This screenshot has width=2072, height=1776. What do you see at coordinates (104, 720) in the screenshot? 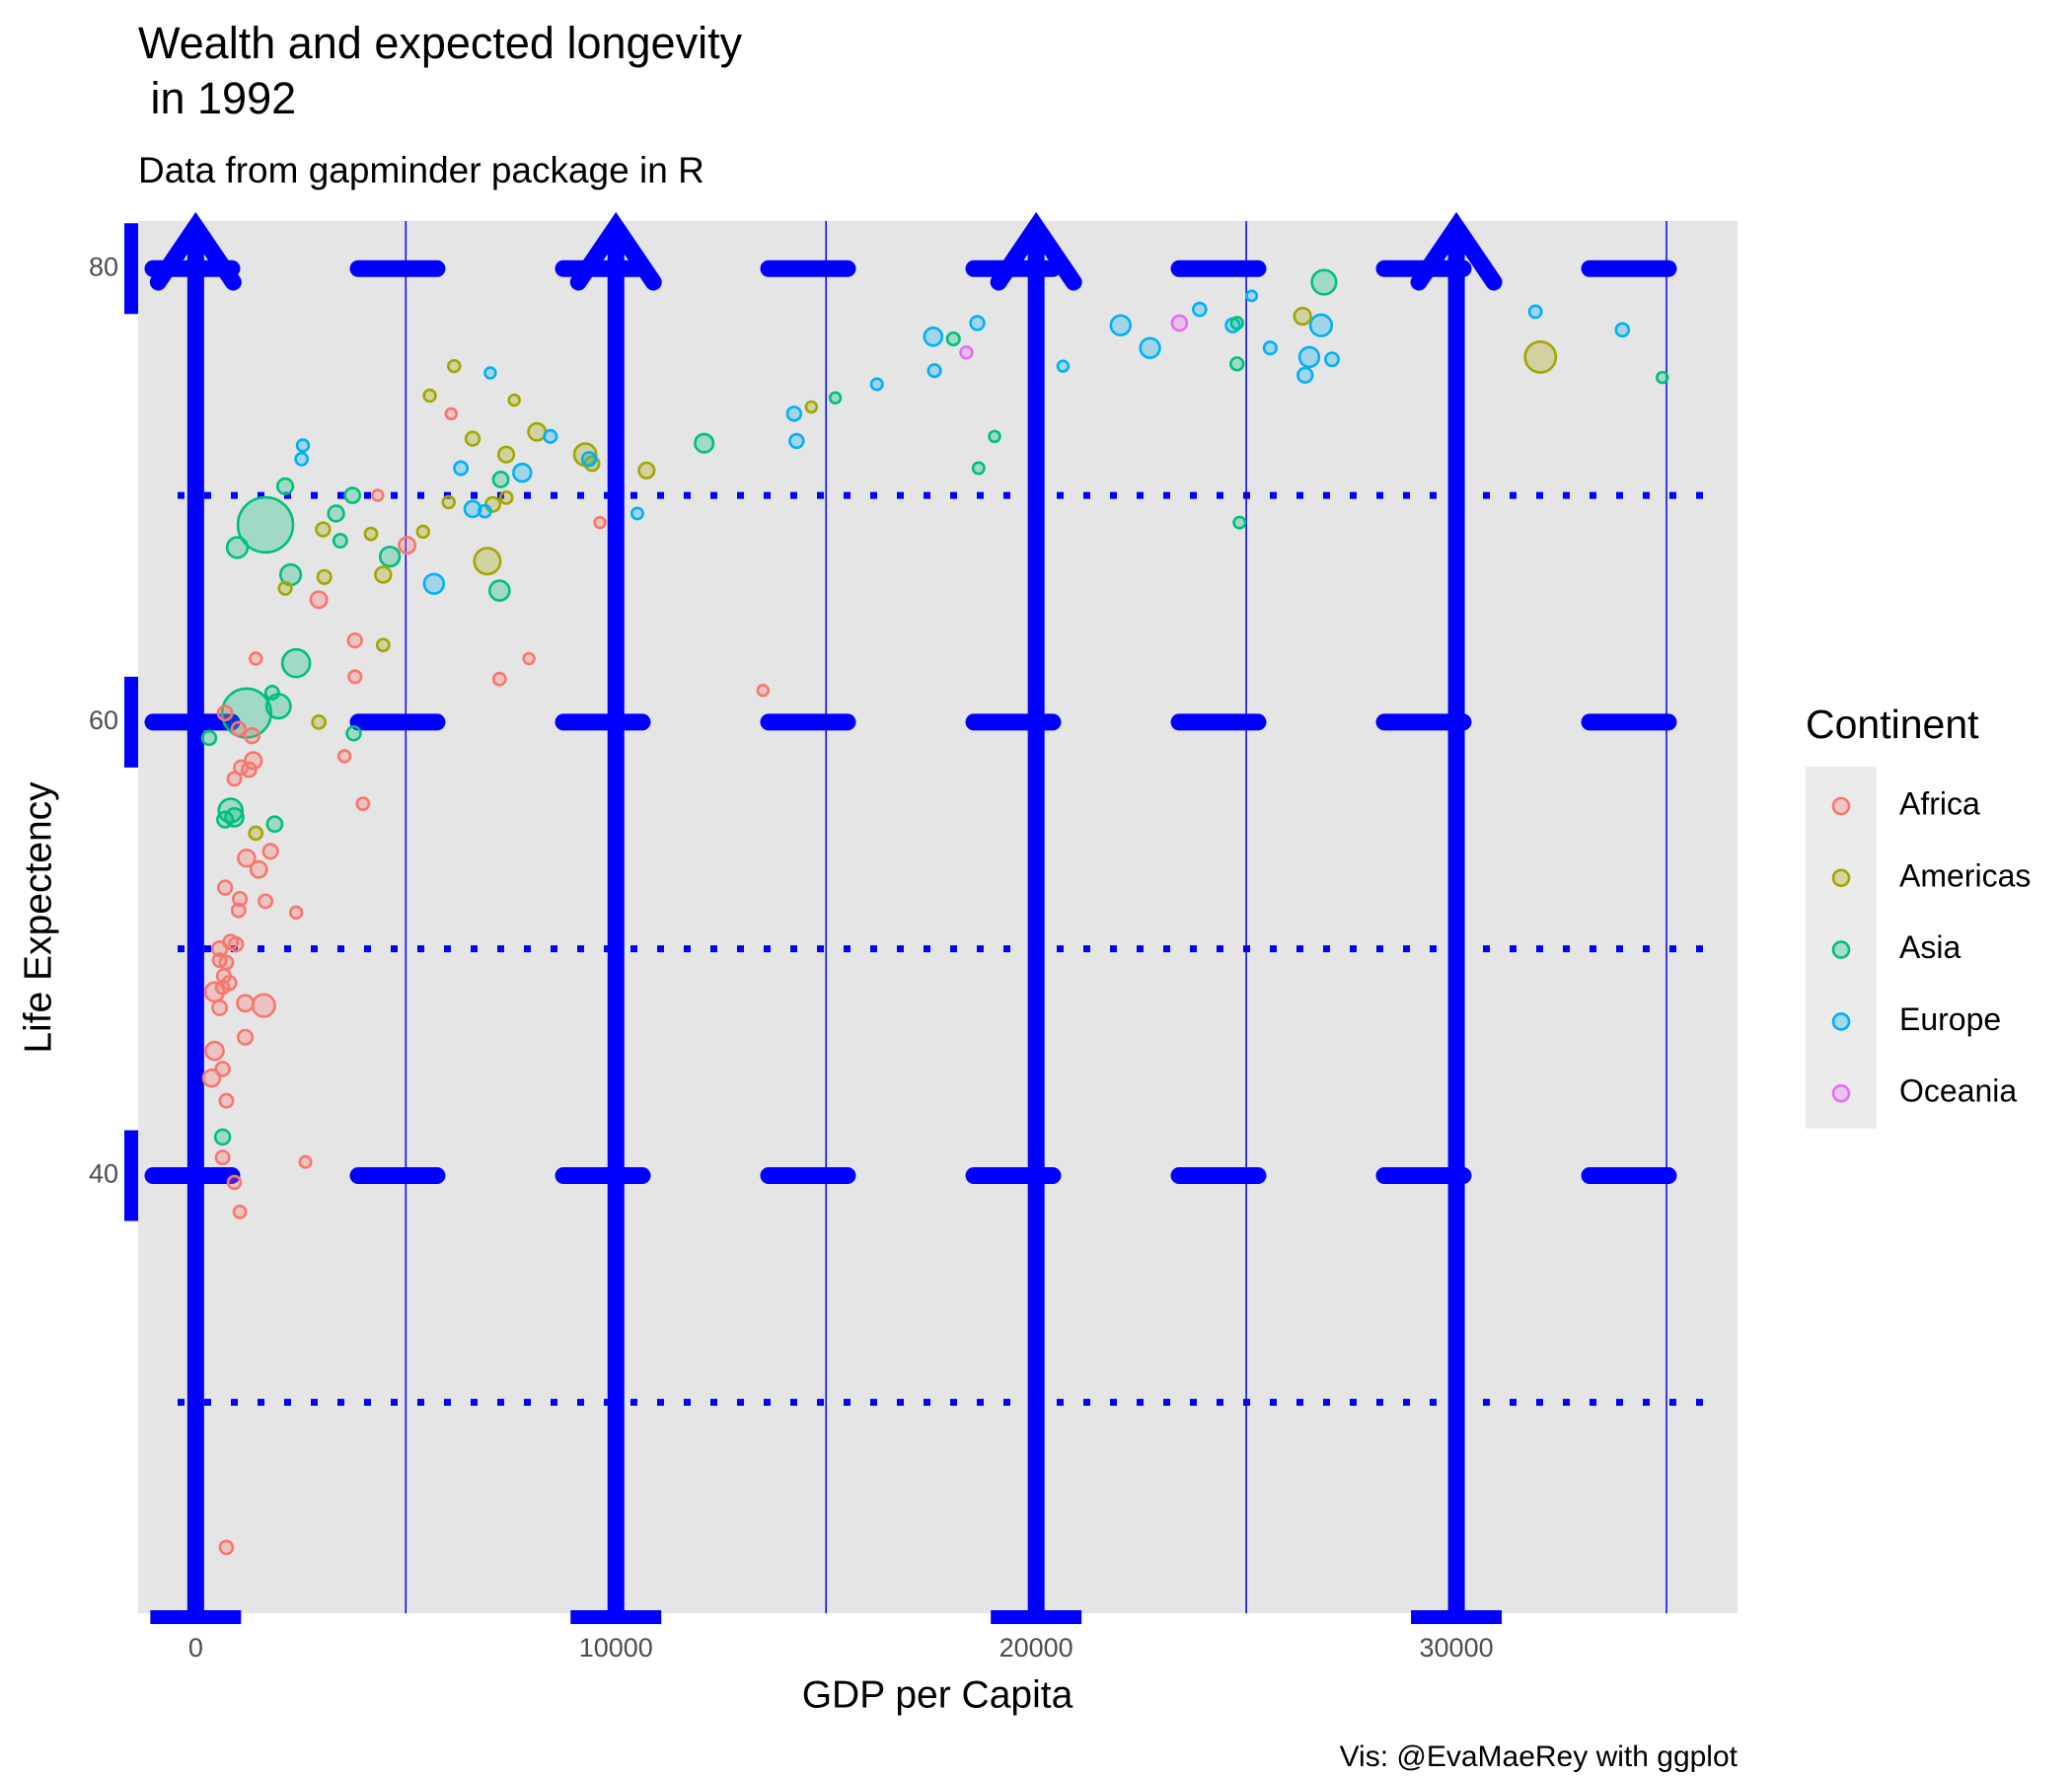
I see `y-tick-label: 60` at bounding box center [104, 720].